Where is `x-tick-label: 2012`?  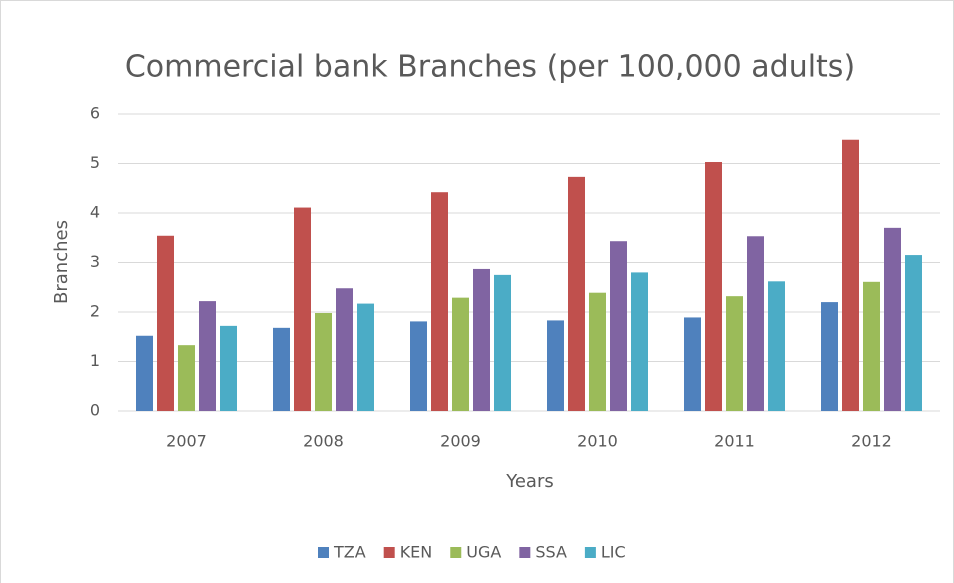
x-tick-label: 2012 is located at coordinates (871, 441).